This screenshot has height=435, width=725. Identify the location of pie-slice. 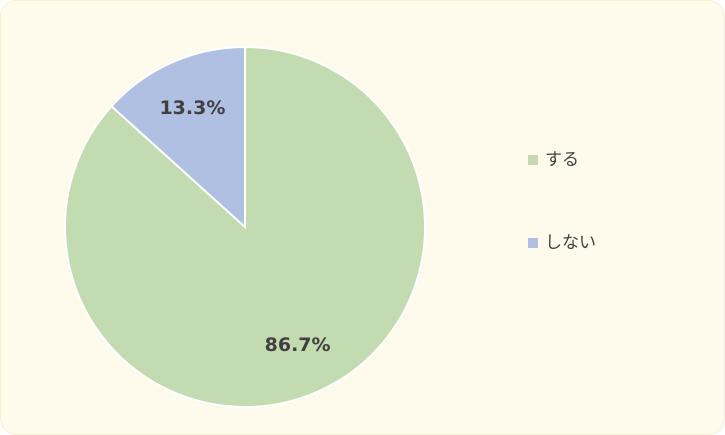
(178, 137).